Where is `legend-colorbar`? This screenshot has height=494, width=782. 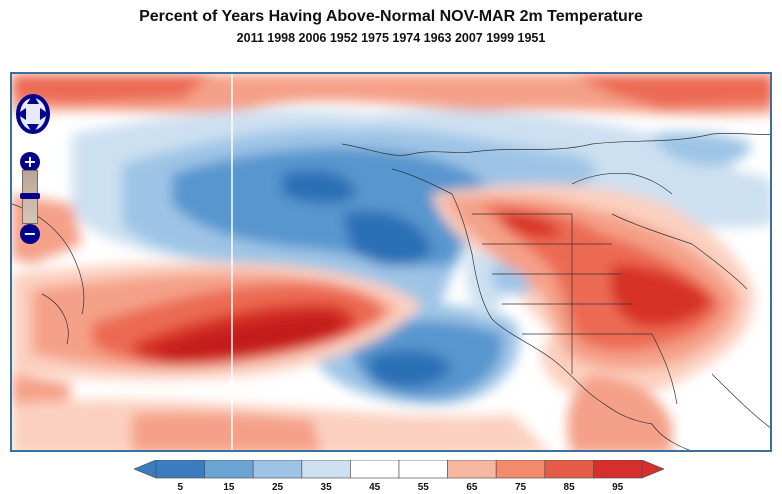
legend-colorbar is located at coordinates (399, 469).